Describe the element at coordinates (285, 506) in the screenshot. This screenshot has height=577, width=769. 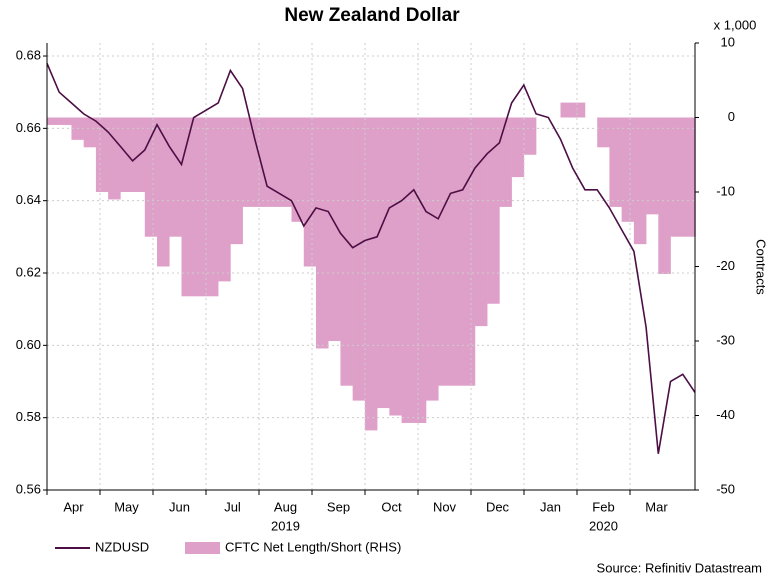
I see `x-tick-label: Aug` at that location.